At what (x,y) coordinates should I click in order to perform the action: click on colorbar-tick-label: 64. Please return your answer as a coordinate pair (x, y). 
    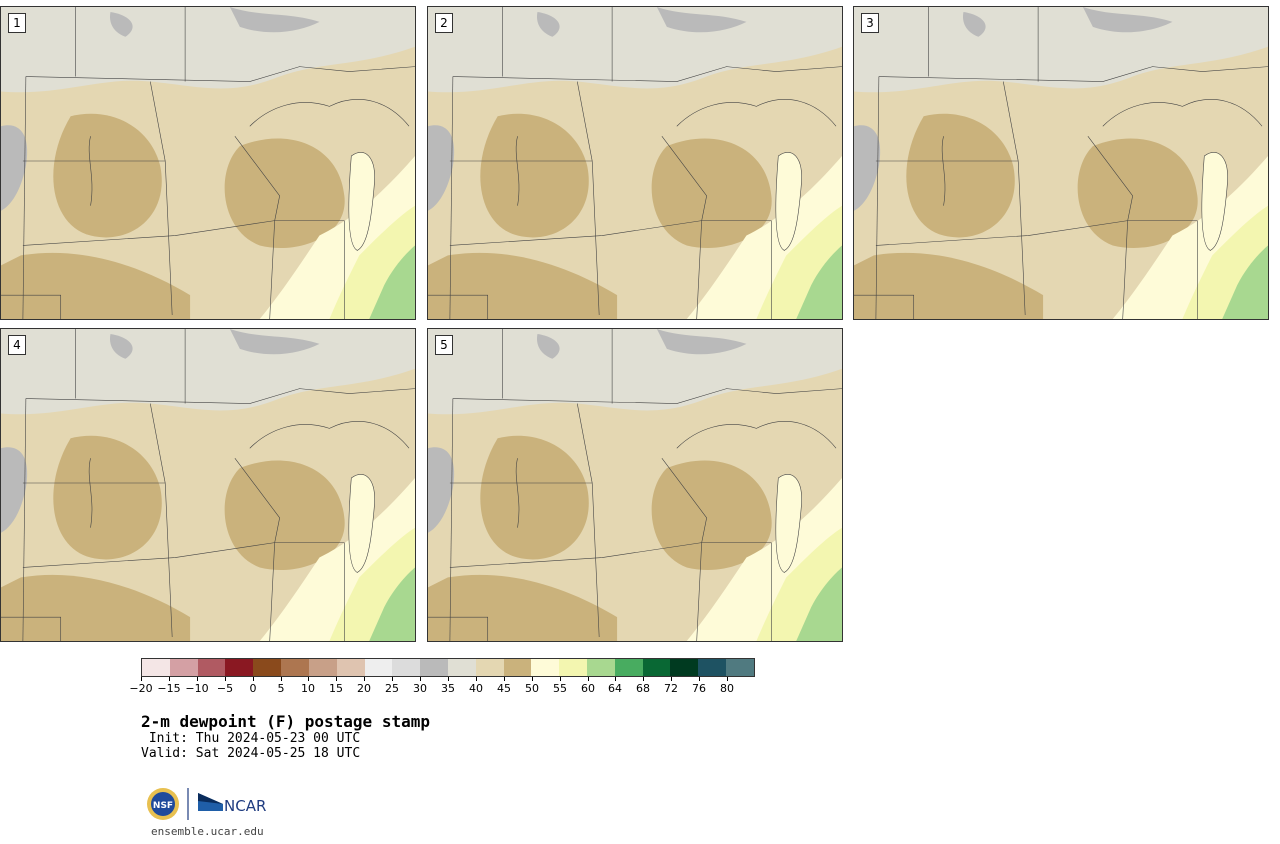
    Looking at the image, I should click on (615, 688).